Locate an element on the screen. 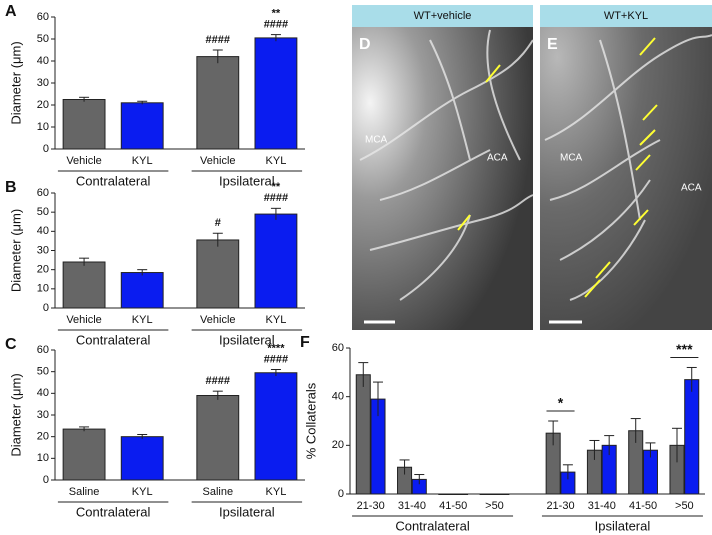 This screenshot has width=712, height=535. panel-letter: A is located at coordinates (11, 11).